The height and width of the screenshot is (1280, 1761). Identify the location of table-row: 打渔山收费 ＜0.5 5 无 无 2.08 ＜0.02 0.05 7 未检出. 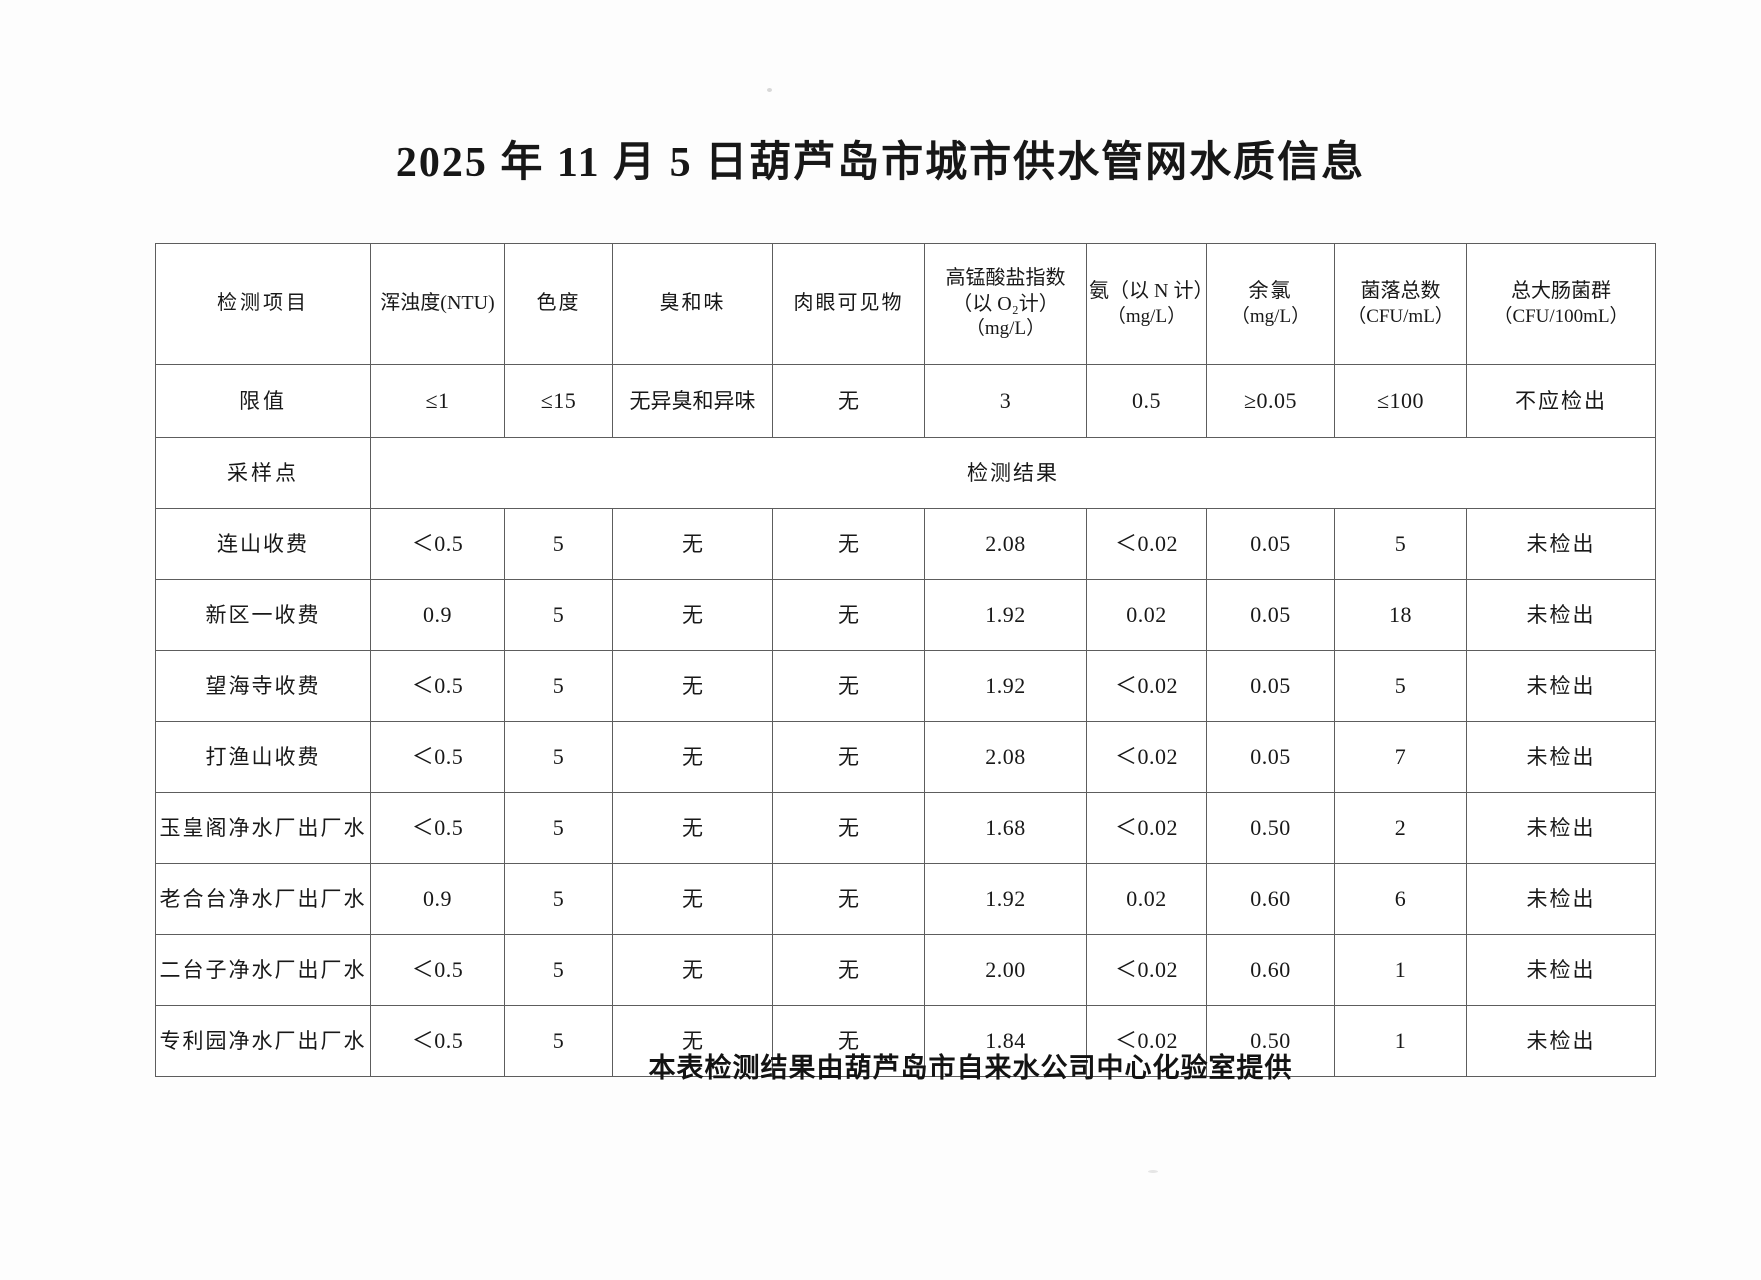
(905, 757).